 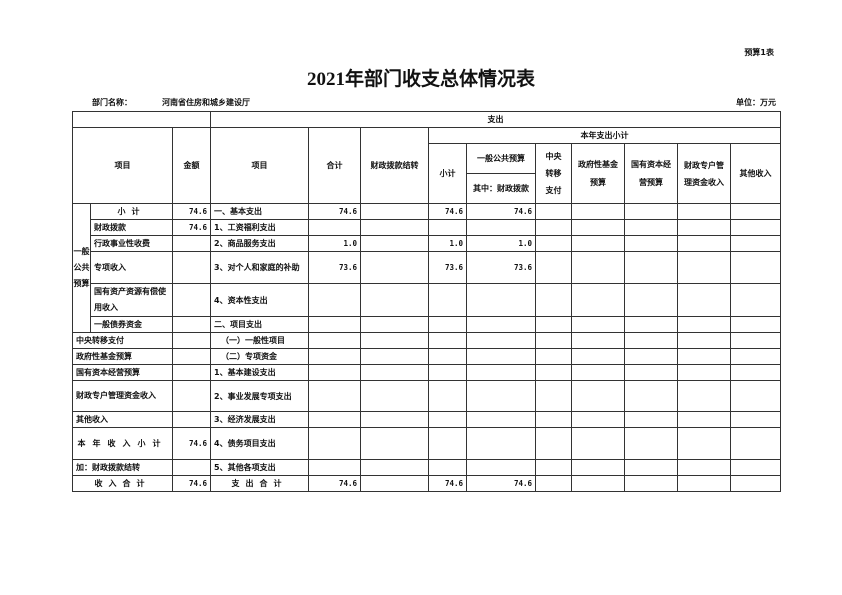 I want to click on income-item: 一般债券资金, so click(x=131, y=324).